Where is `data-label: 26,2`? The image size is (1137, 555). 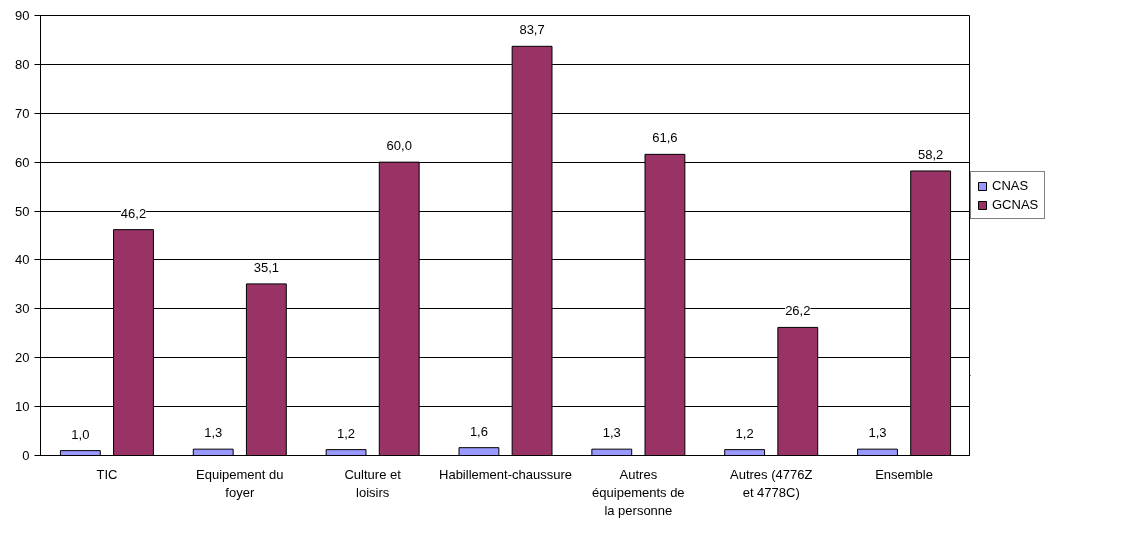 data-label: 26,2 is located at coordinates (798, 311).